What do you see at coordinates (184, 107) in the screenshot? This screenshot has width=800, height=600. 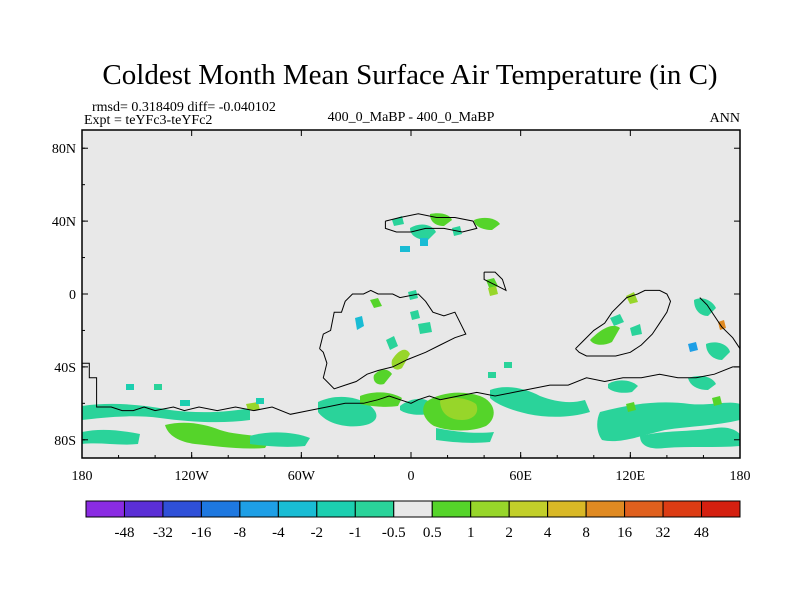 I see `stats-text: rmsd= 0.318409 diff= -0.040102` at bounding box center [184, 107].